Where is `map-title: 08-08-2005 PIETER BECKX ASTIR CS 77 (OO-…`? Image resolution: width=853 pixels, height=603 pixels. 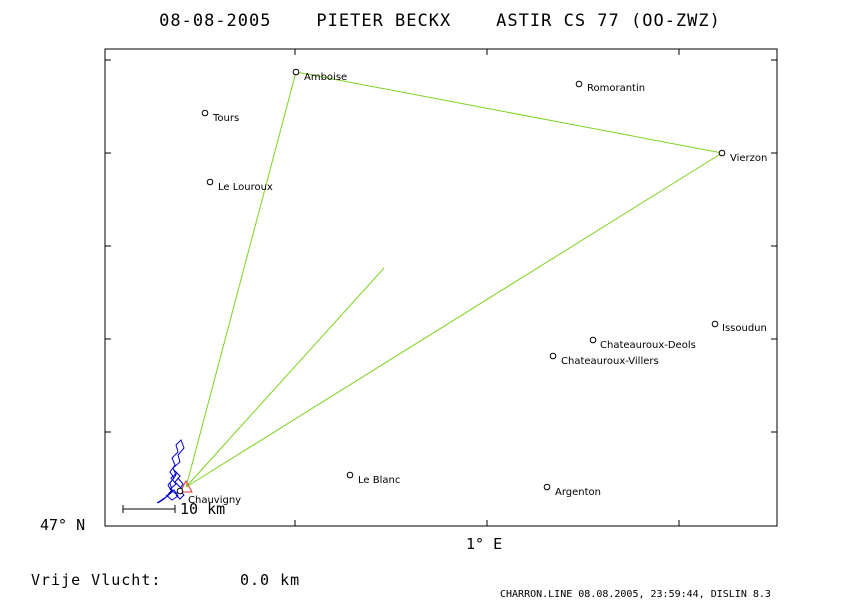
map-title: 08-08-2005 PIETER BECKX ASTIR CS 77 (OO-… is located at coordinates (440, 21).